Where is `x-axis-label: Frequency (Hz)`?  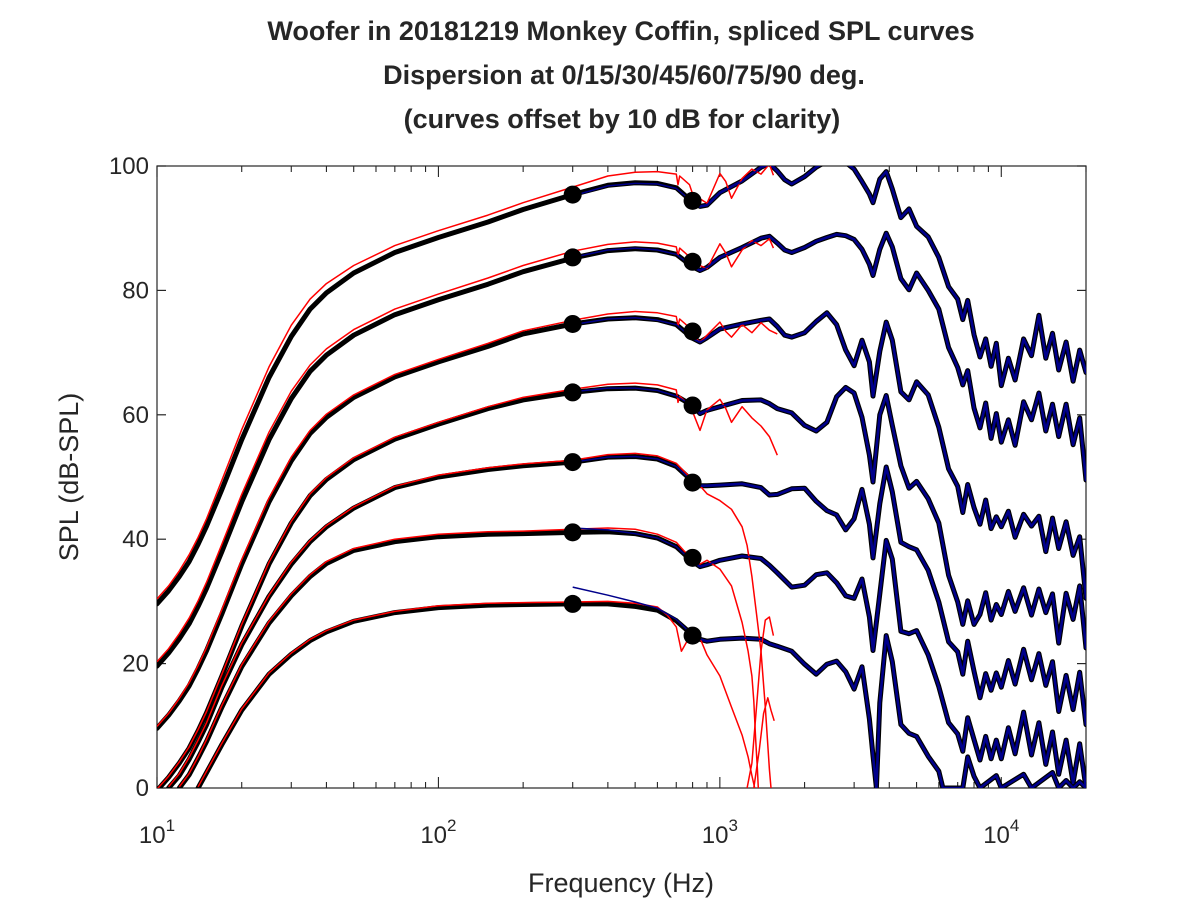 x-axis-label: Frequency (Hz) is located at coordinates (621, 883).